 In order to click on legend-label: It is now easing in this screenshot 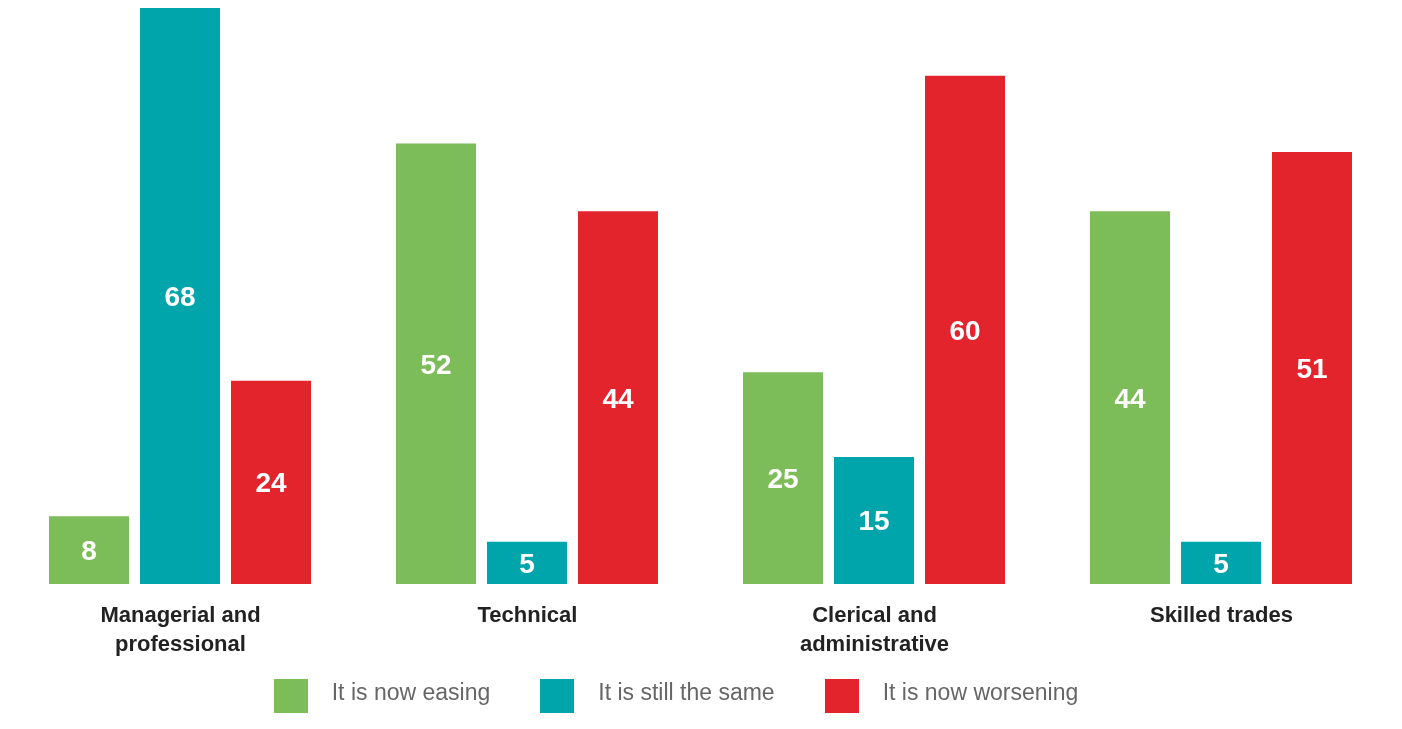, I will do `click(411, 692)`.